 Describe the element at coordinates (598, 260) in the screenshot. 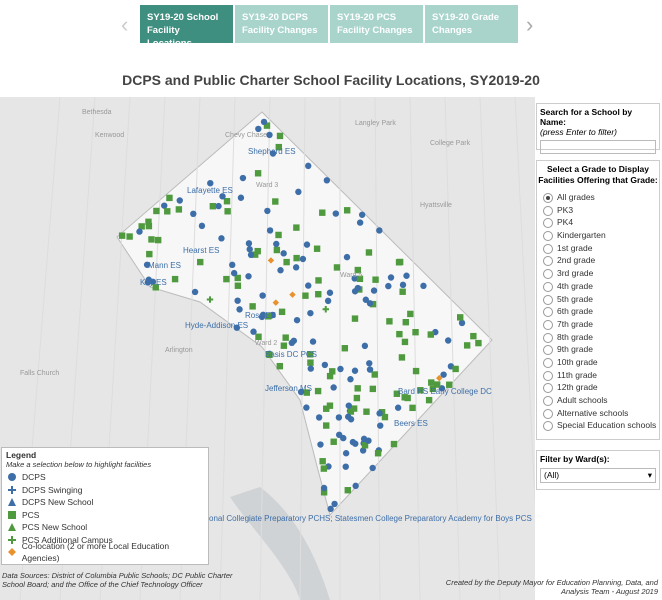

I see `grade-option: 2nd grade` at that location.